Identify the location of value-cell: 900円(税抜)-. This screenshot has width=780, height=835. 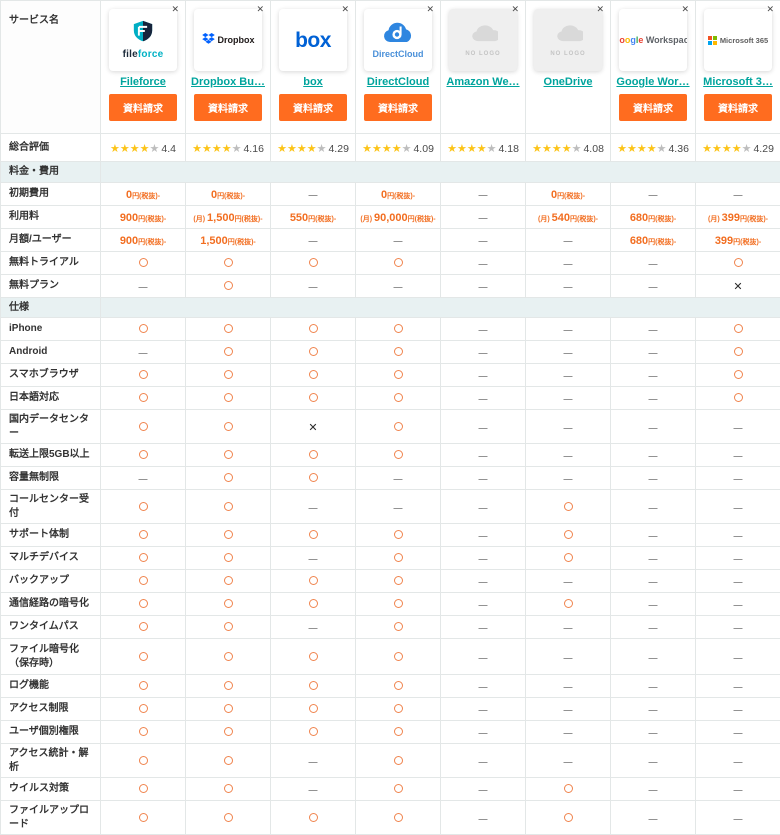
(143, 239).